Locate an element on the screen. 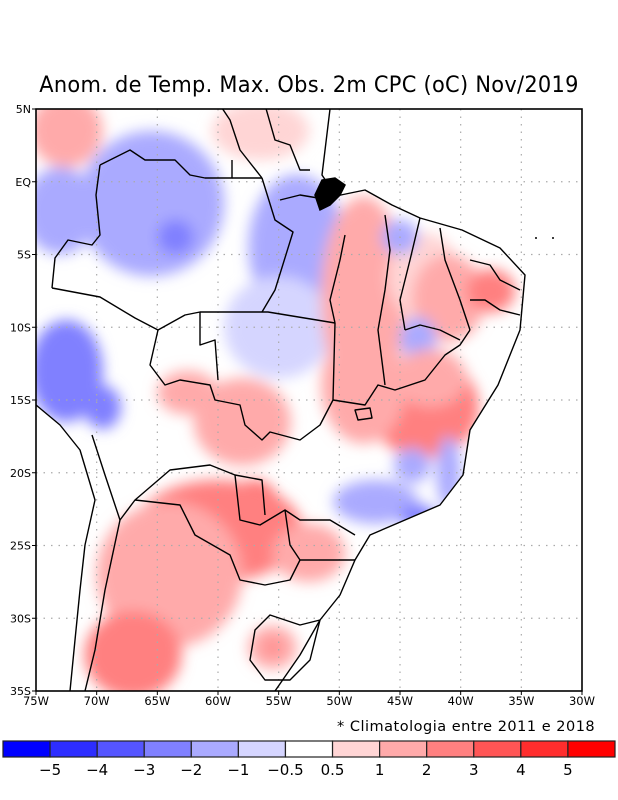 The width and height of the screenshot is (618, 800). x-tick-label: 50W is located at coordinates (339, 701).